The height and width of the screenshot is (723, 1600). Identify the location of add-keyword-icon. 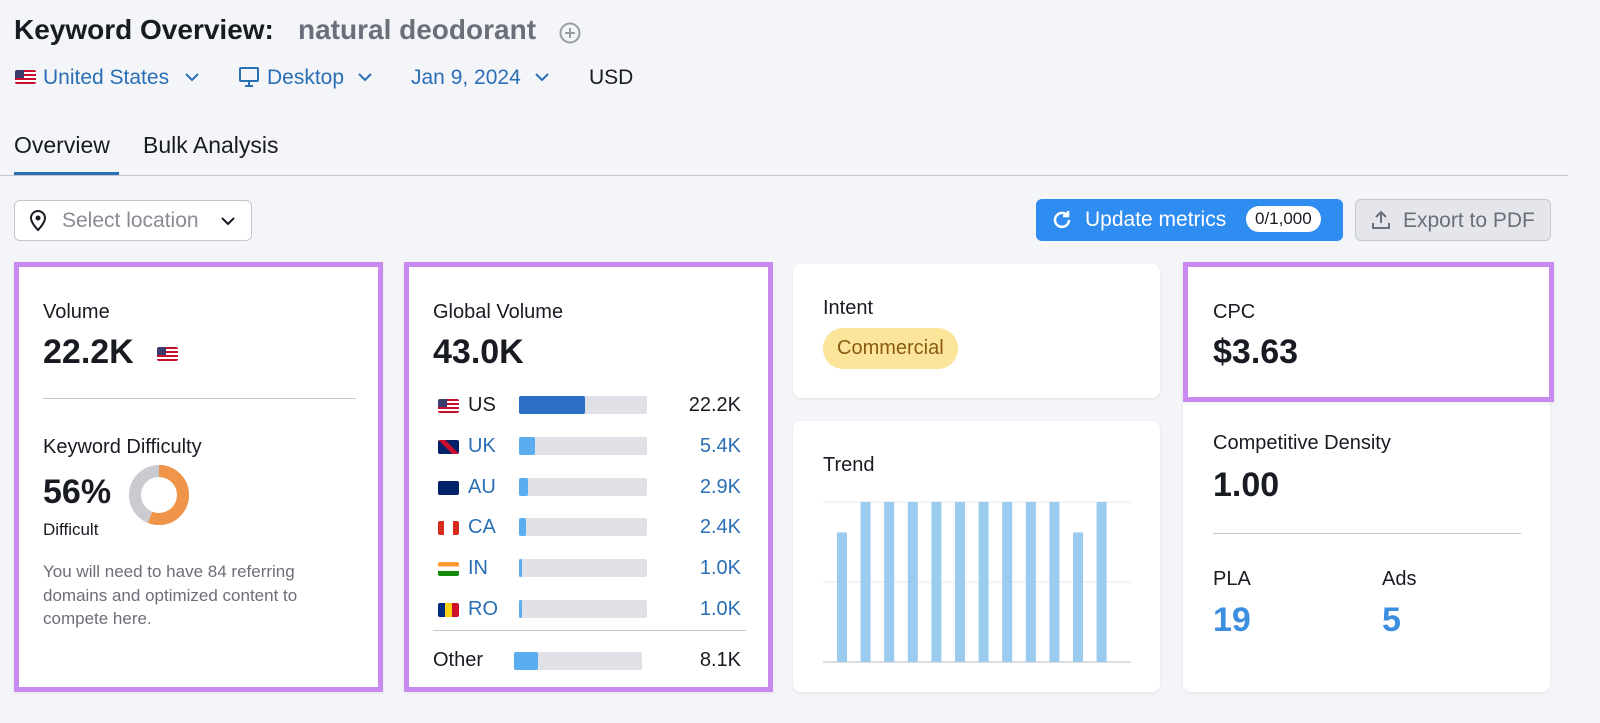
(570, 33).